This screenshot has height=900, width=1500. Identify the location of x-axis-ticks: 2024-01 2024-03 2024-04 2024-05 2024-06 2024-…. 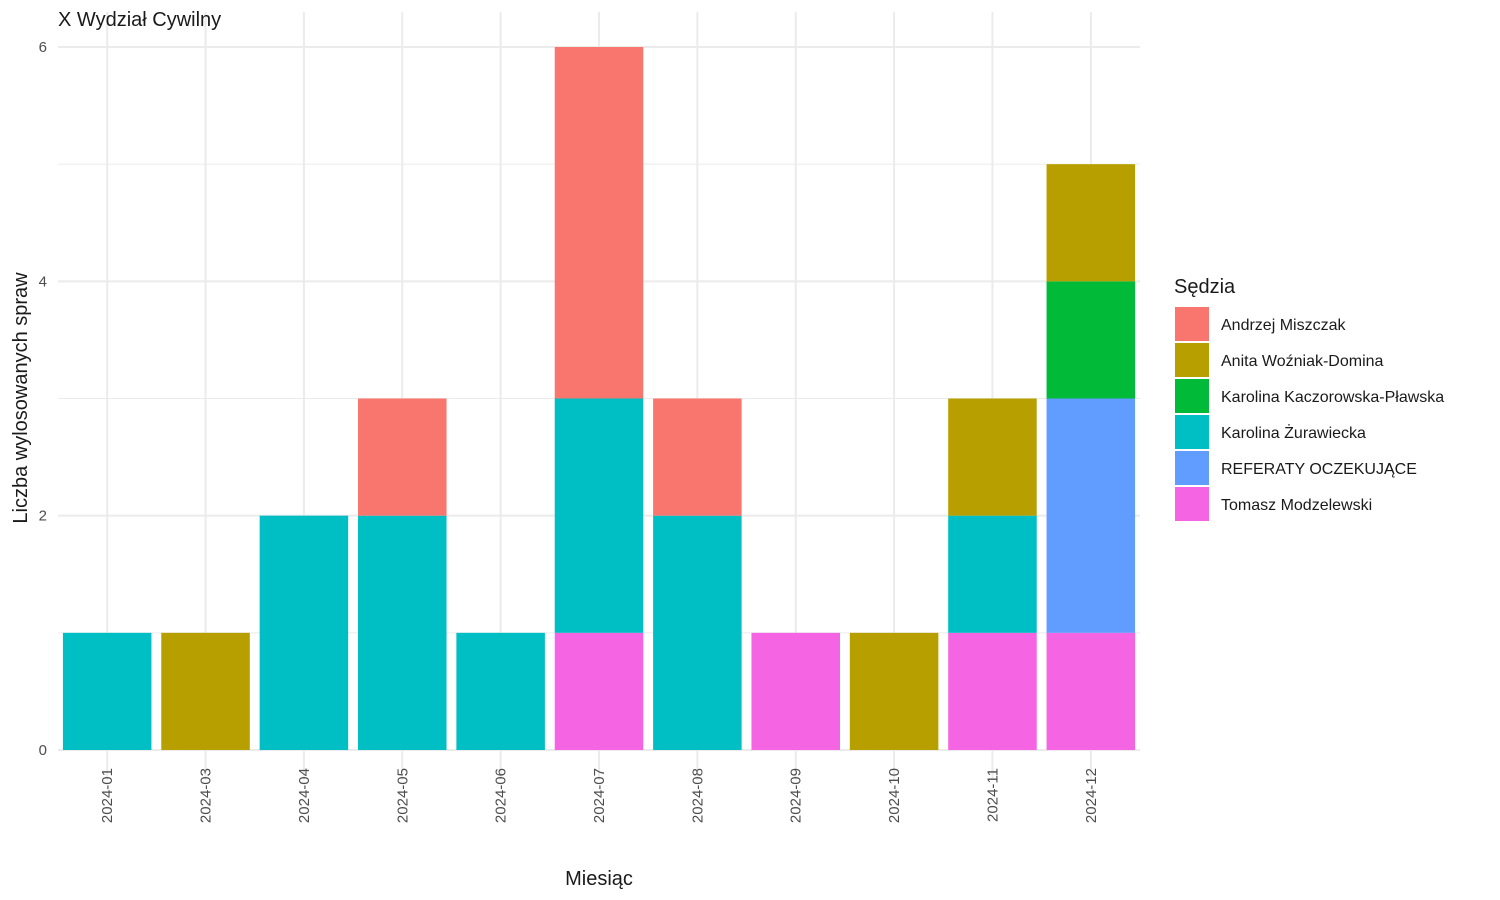
(599, 795).